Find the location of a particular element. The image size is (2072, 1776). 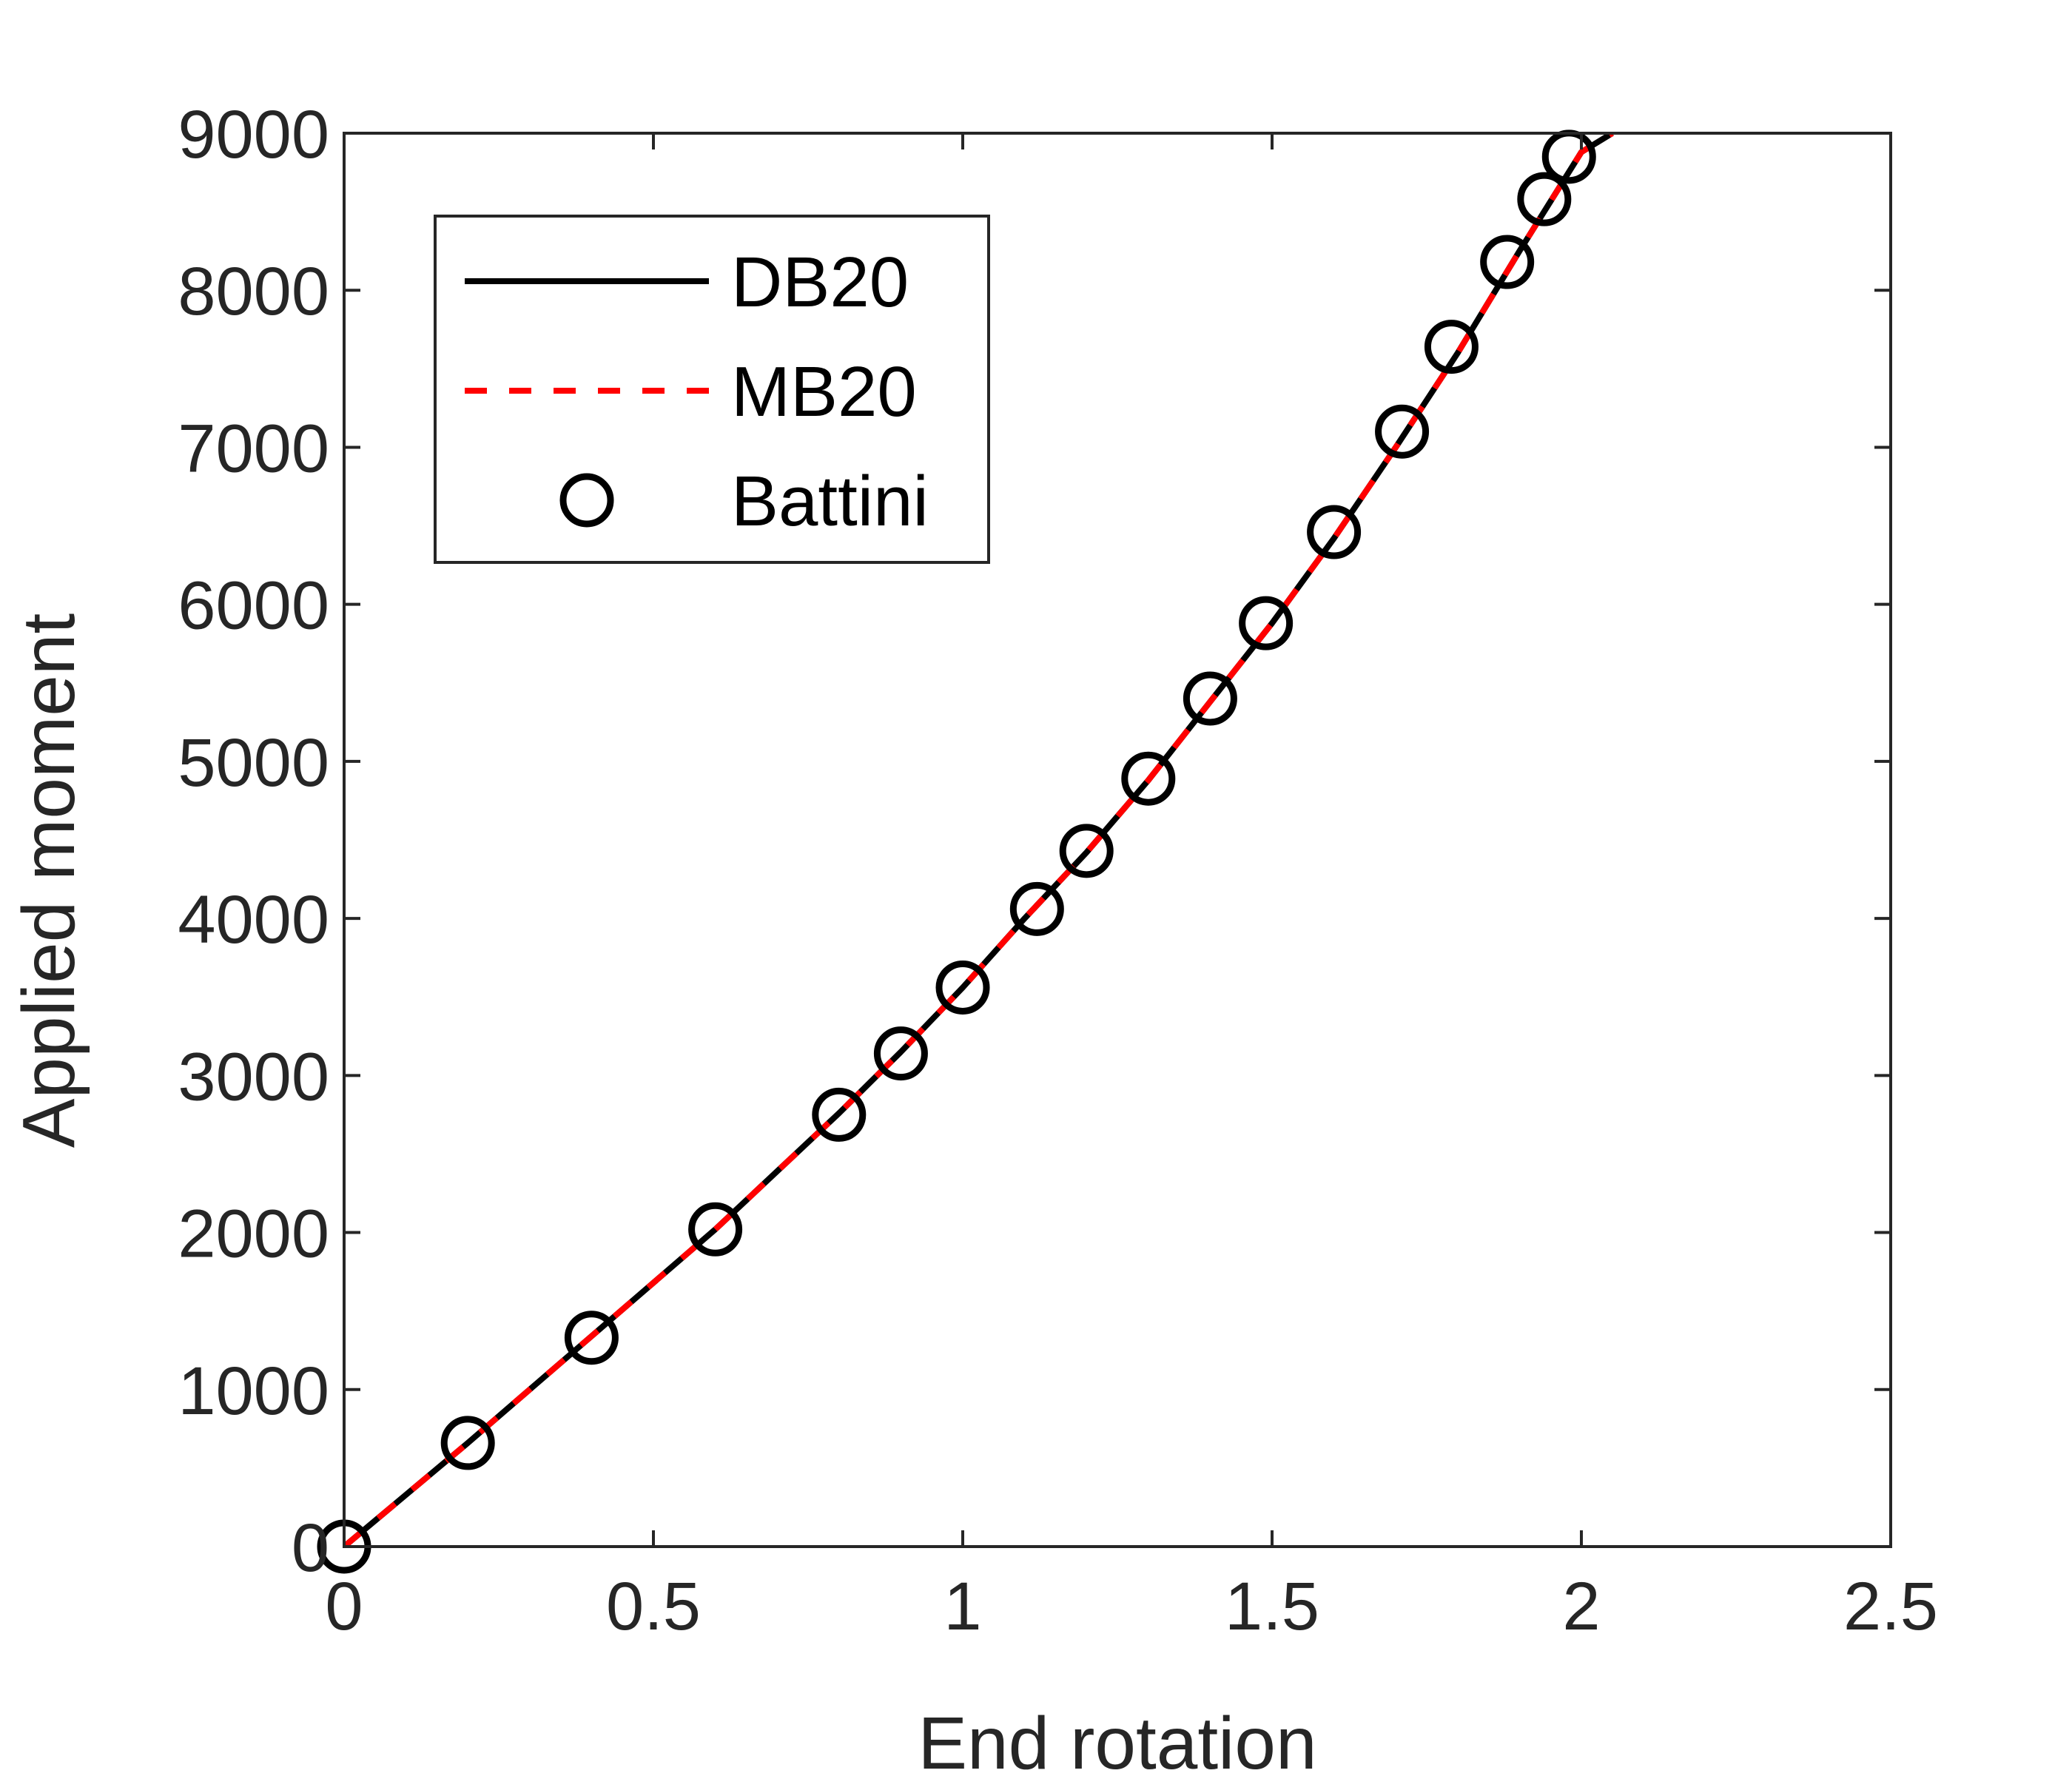

y-tick-label: 5000 is located at coordinates (253, 763).